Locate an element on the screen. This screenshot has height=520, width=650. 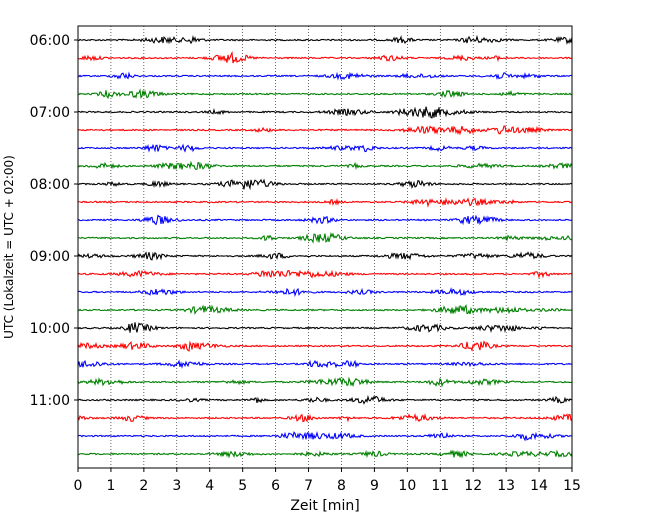
x-tick-label: 15 is located at coordinates (572, 486).